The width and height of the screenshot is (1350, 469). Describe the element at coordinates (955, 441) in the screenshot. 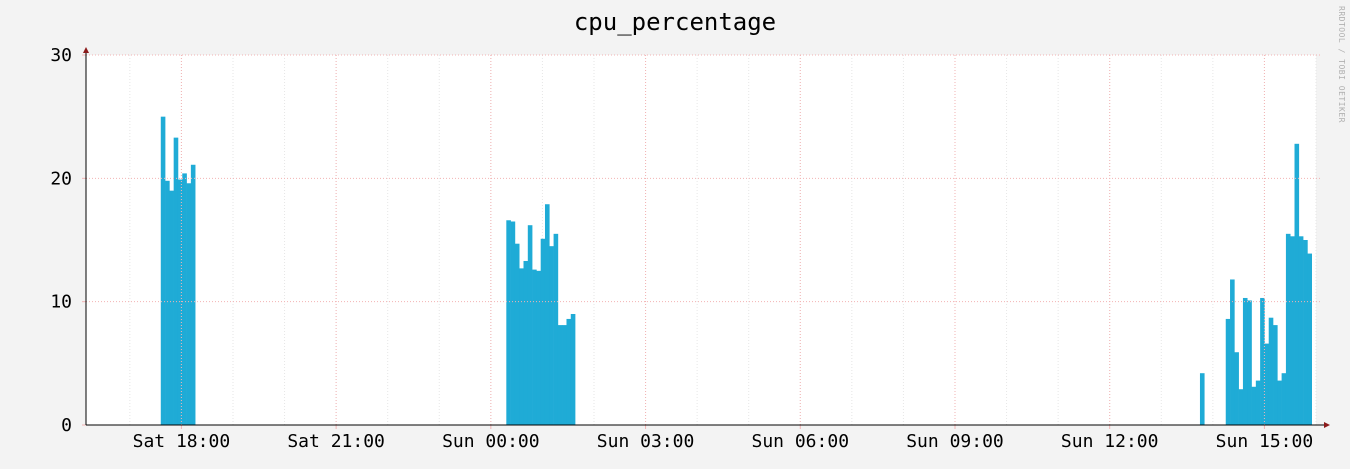

I see `x-tick-label: Sun 09:00` at that location.